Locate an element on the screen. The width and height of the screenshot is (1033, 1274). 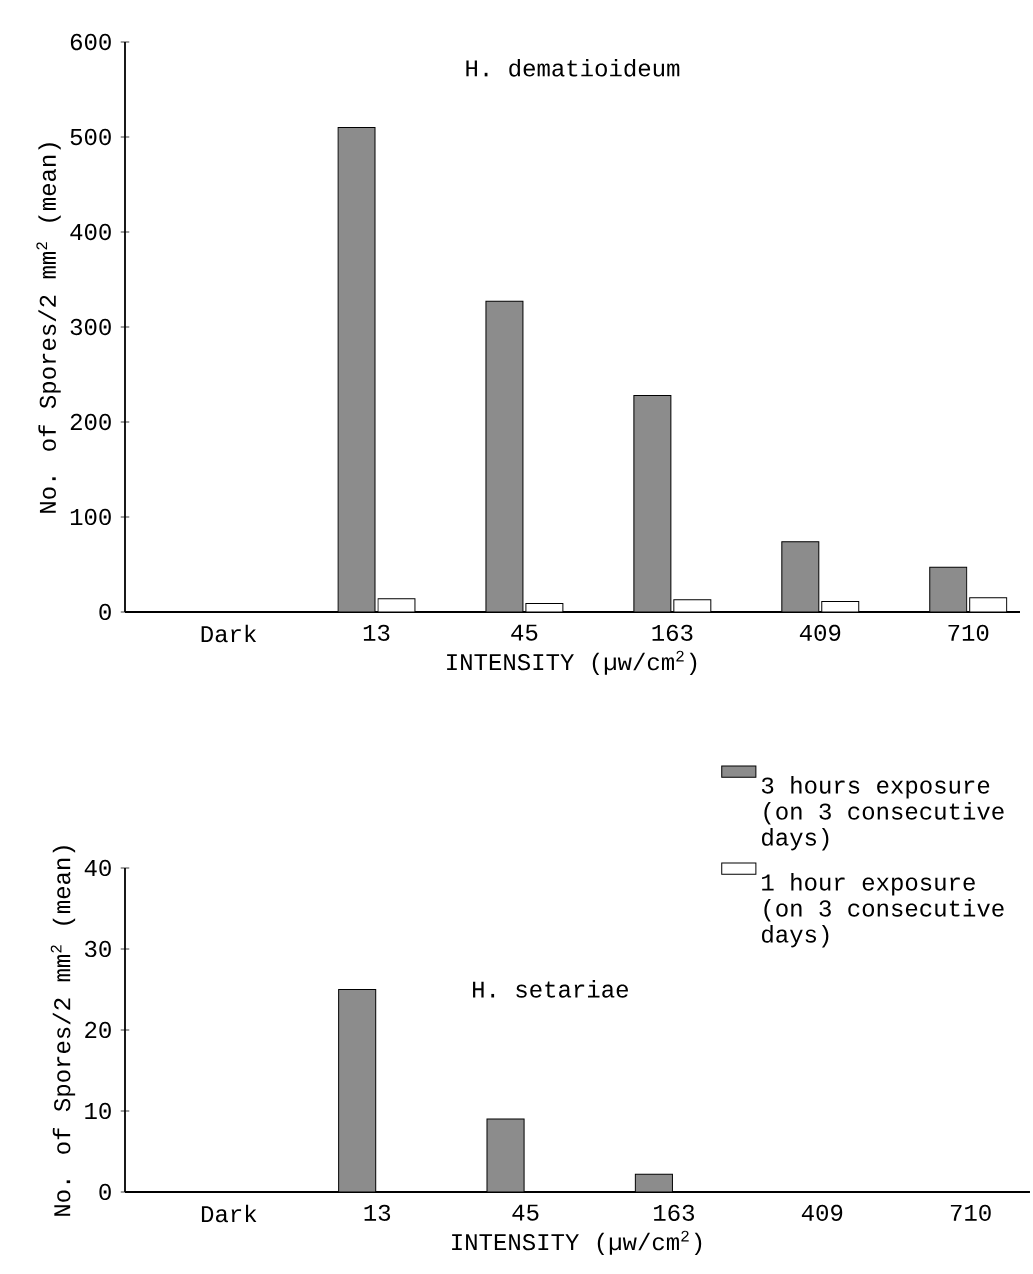
legend-label: 1 hour exposure (on 3 consecutive days) is located at coordinates (883, 910).